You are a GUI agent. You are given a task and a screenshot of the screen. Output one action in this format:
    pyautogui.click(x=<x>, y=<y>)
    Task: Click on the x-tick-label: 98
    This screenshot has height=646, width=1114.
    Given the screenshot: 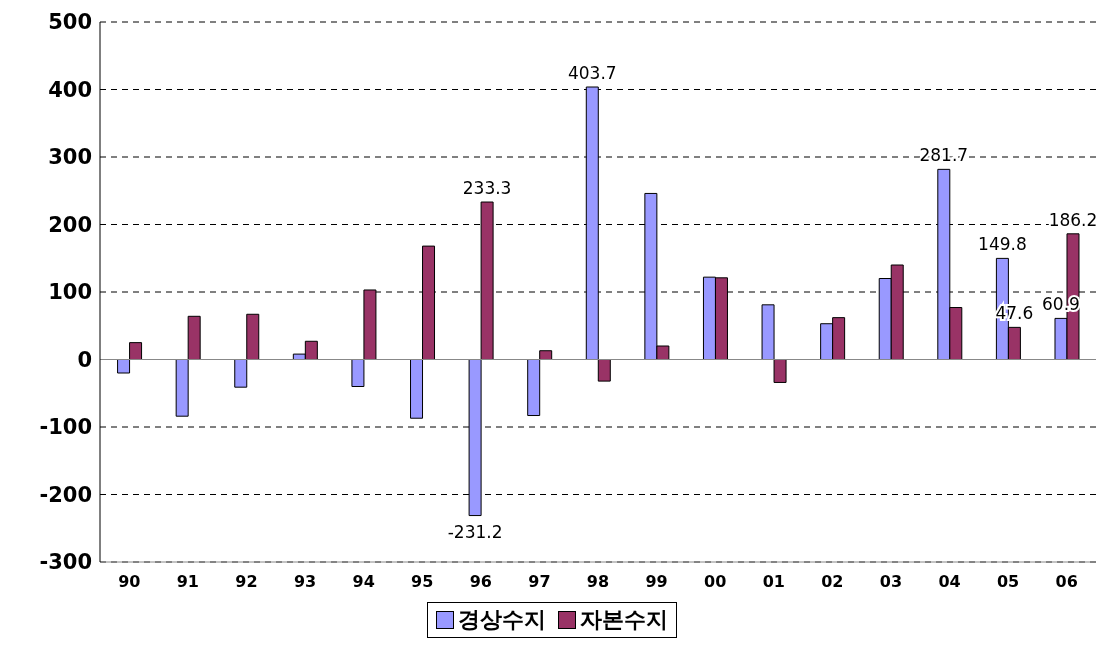 What is the action you would take?
    pyautogui.click(x=598, y=582)
    